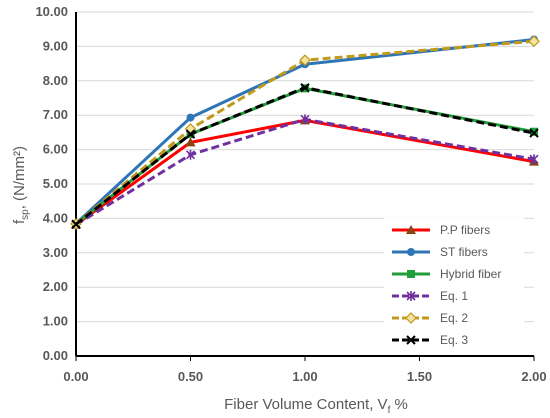 This screenshot has width=550, height=418. Describe the element at coordinates (430, 296) in the screenshot. I see `legend-entry: Eq. 1` at that location.